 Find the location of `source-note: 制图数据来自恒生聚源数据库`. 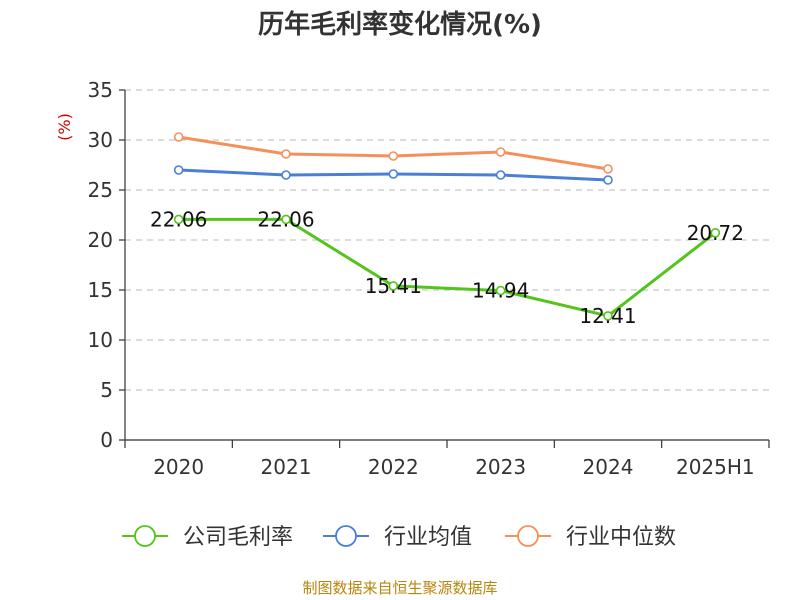

source-note: 制图数据来自恒生聚源数据库 is located at coordinates (399, 588).